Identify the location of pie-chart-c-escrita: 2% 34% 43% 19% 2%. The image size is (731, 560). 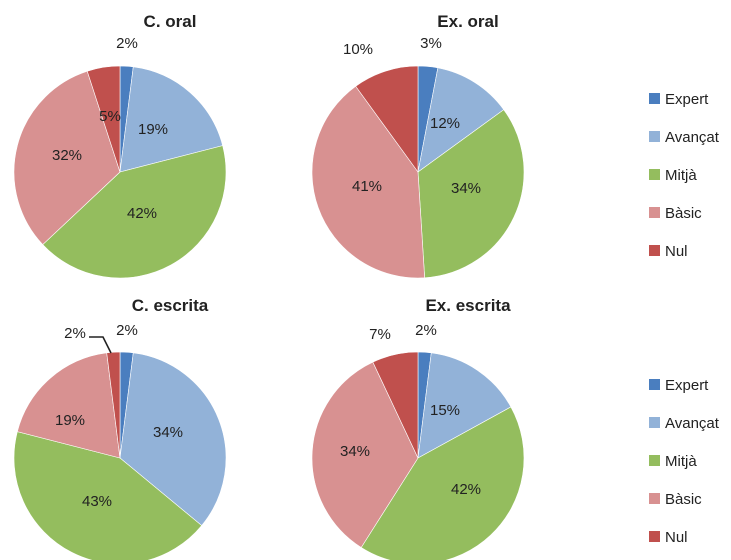
(120, 441).